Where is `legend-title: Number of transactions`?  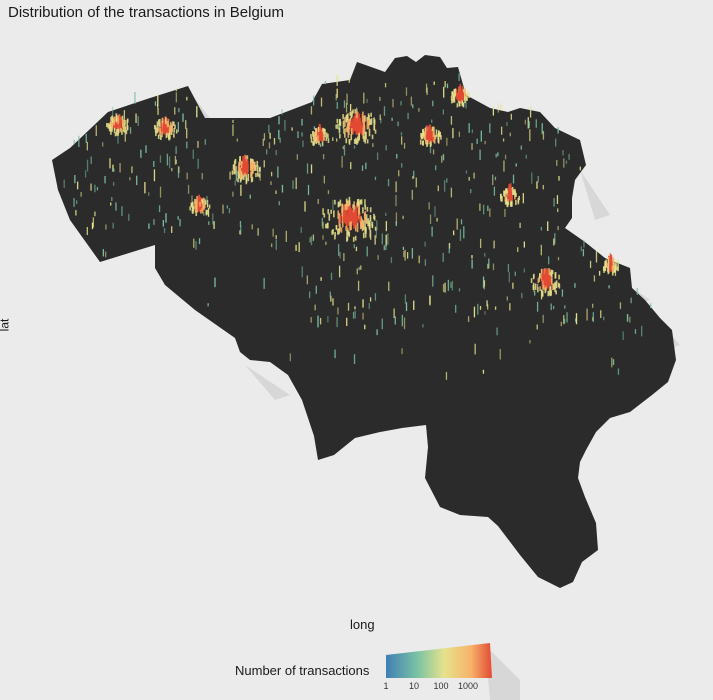
legend-title: Number of transactions is located at coordinates (302, 670).